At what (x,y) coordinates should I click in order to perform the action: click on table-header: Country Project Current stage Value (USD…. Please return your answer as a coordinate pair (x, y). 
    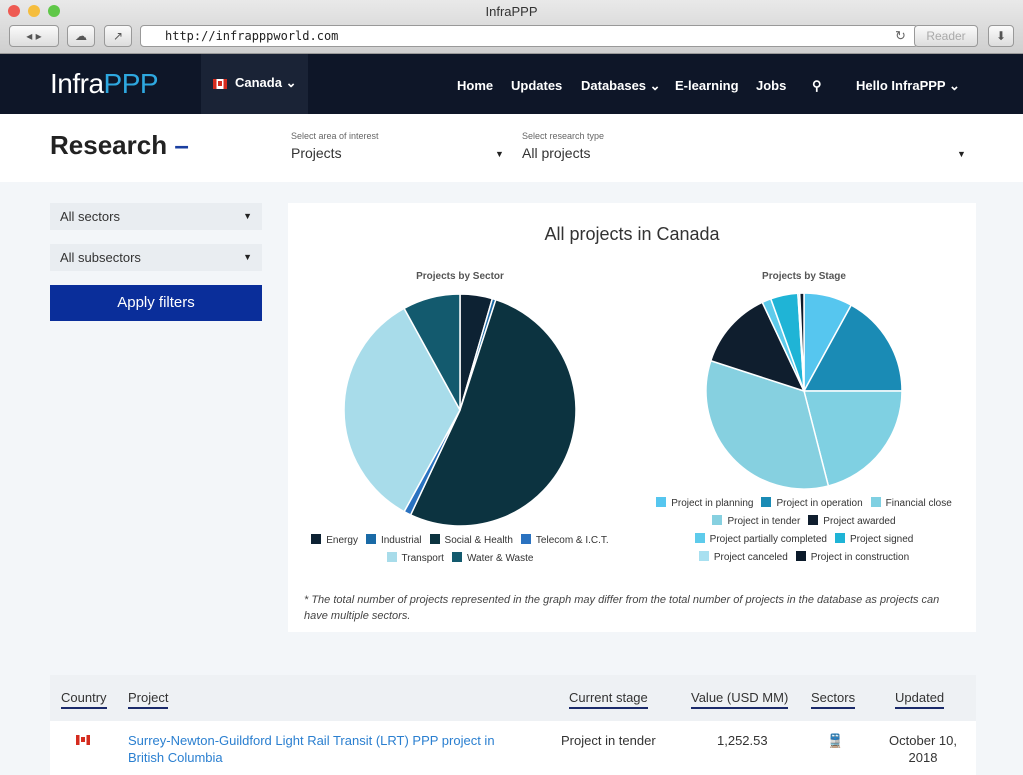
    Looking at the image, I should click on (513, 698).